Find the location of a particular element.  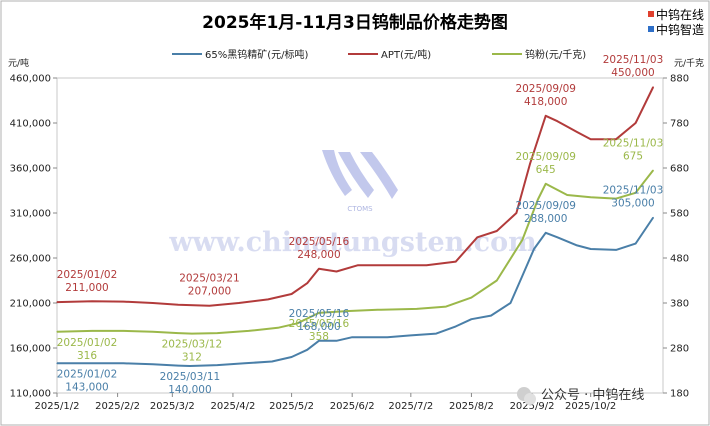

legend-entry: 65%黑钨精矿(元/标吨) is located at coordinates (256, 54).